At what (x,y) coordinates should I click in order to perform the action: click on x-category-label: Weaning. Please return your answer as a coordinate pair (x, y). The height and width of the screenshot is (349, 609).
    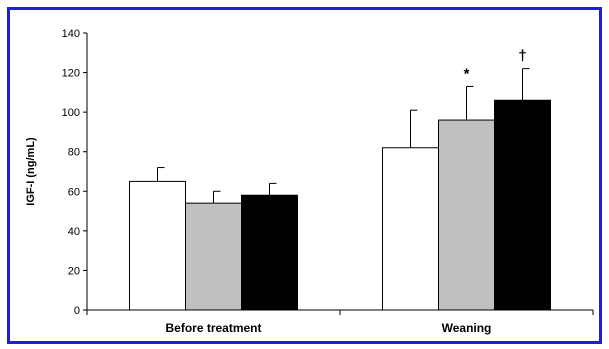
    Looking at the image, I should click on (467, 328).